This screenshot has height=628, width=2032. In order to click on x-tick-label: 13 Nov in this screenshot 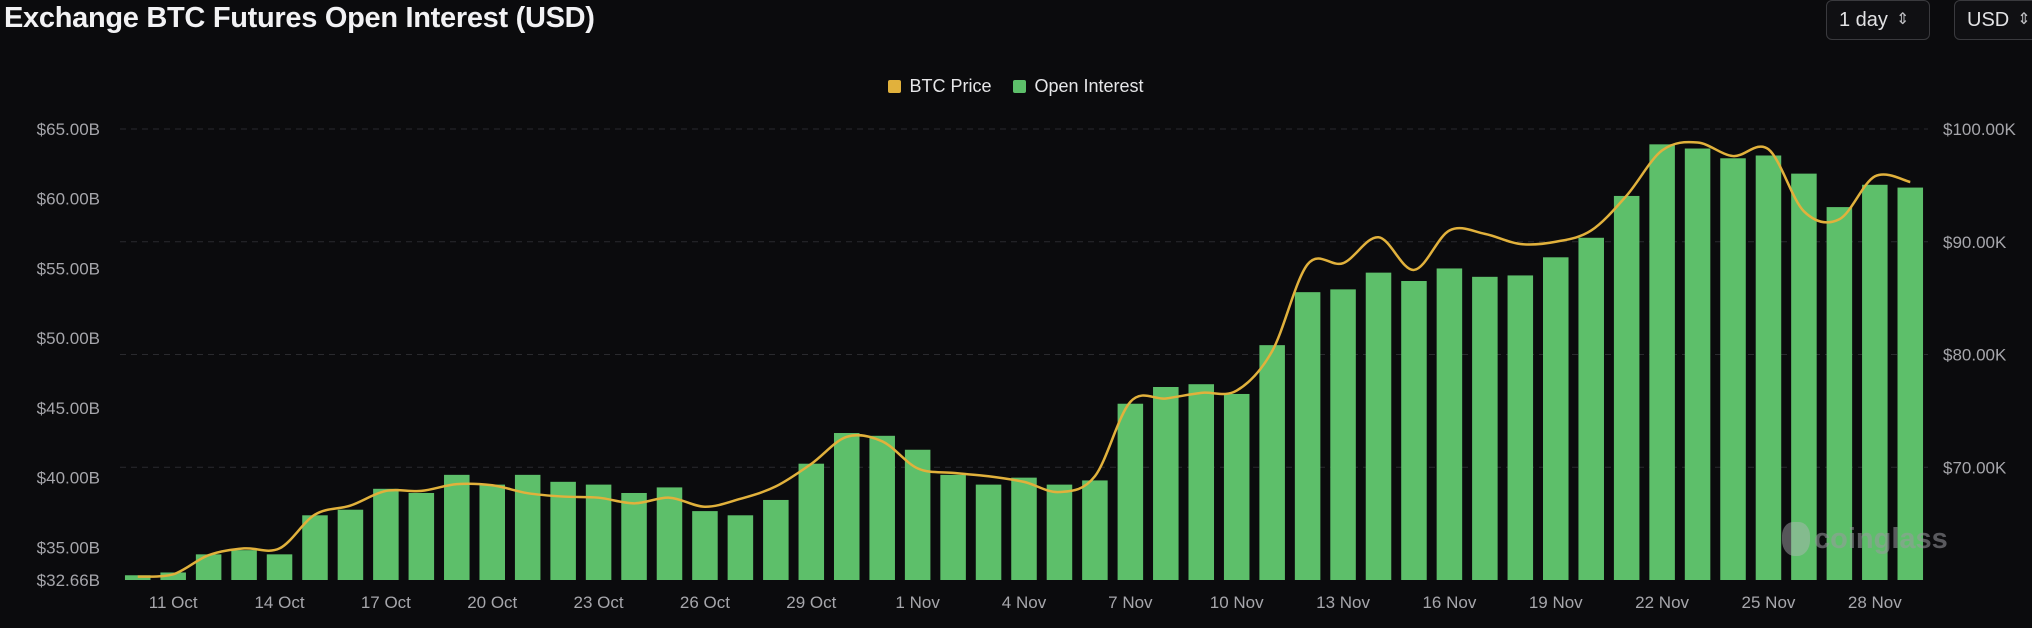, I will do `click(1343, 602)`.